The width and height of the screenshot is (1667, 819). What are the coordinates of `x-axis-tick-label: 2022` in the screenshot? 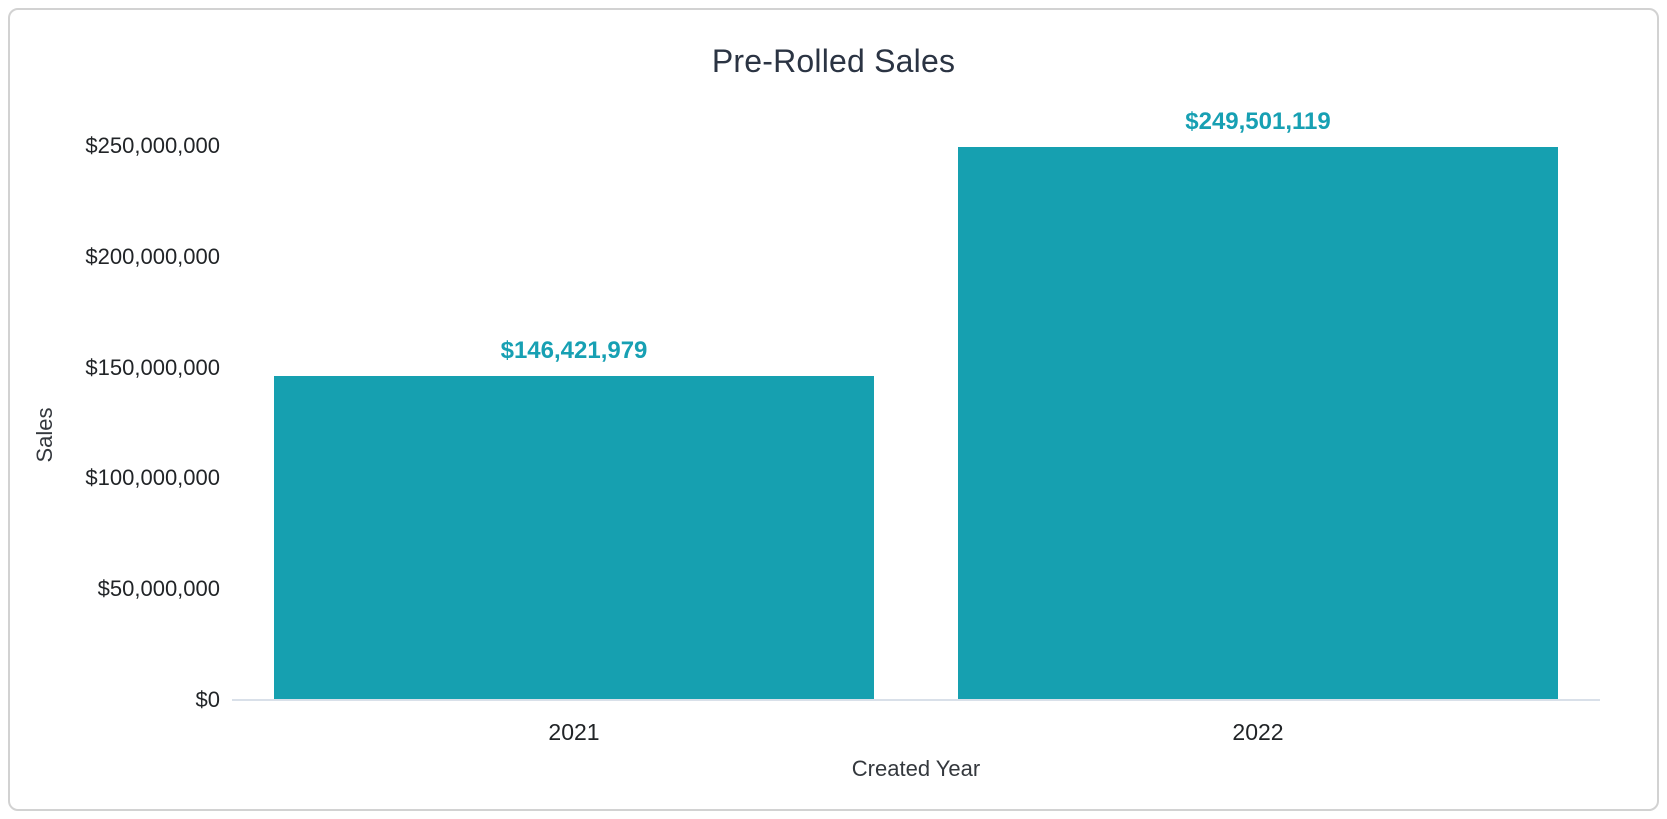 It's located at (1258, 732).